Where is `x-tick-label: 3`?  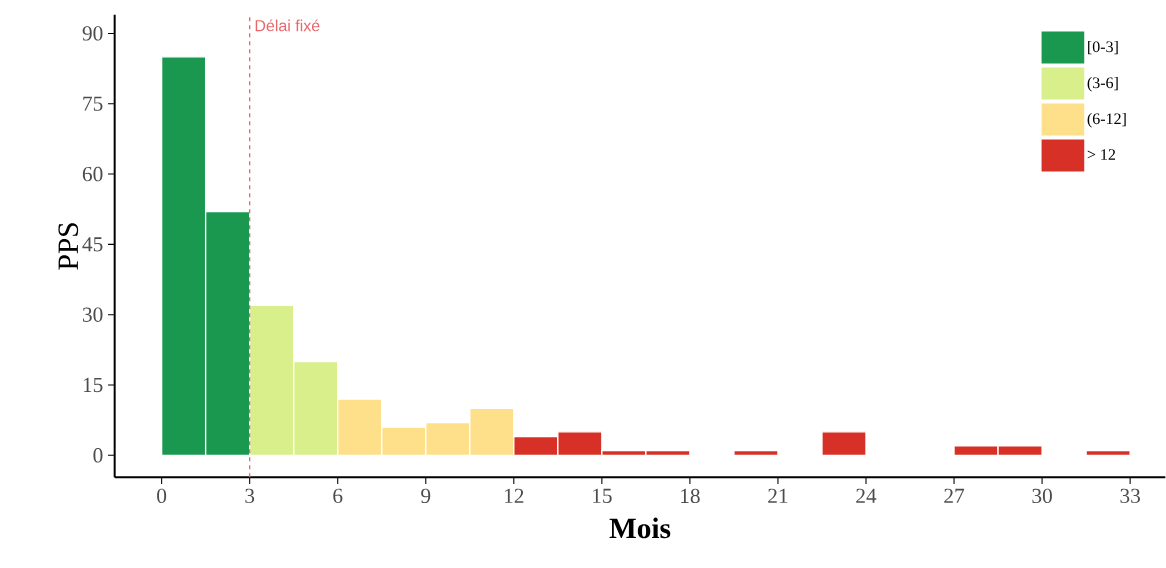 x-tick-label: 3 is located at coordinates (250, 496).